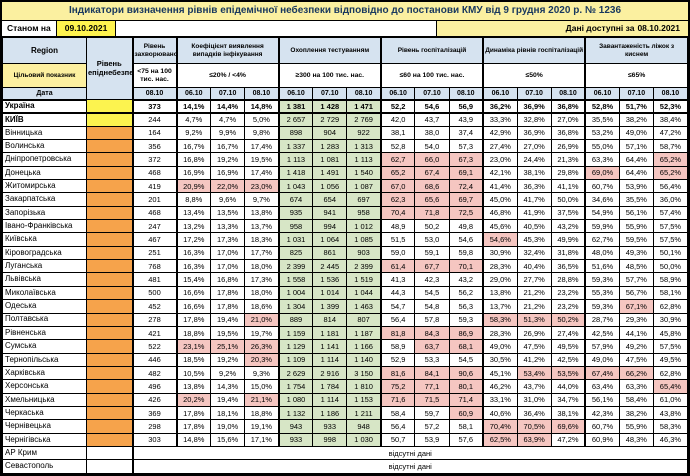  What do you see at coordinates (193, 266) in the screenshot?
I see `coef-value: 16,3%` at bounding box center [193, 266].